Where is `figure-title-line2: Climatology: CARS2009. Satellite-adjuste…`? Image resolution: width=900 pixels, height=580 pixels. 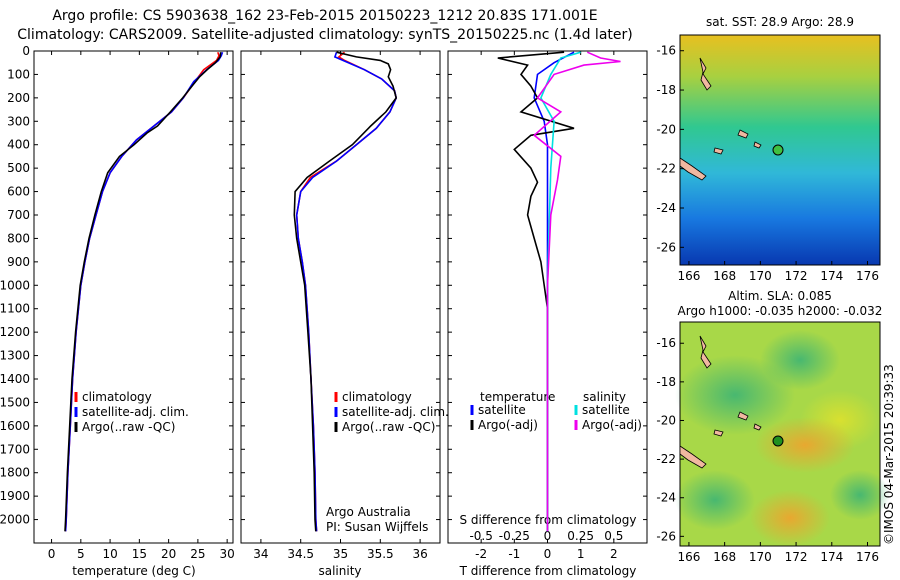
figure-title-line2: Climatology: CARS2009. Satellite-adjuste… is located at coordinates (325, 35).